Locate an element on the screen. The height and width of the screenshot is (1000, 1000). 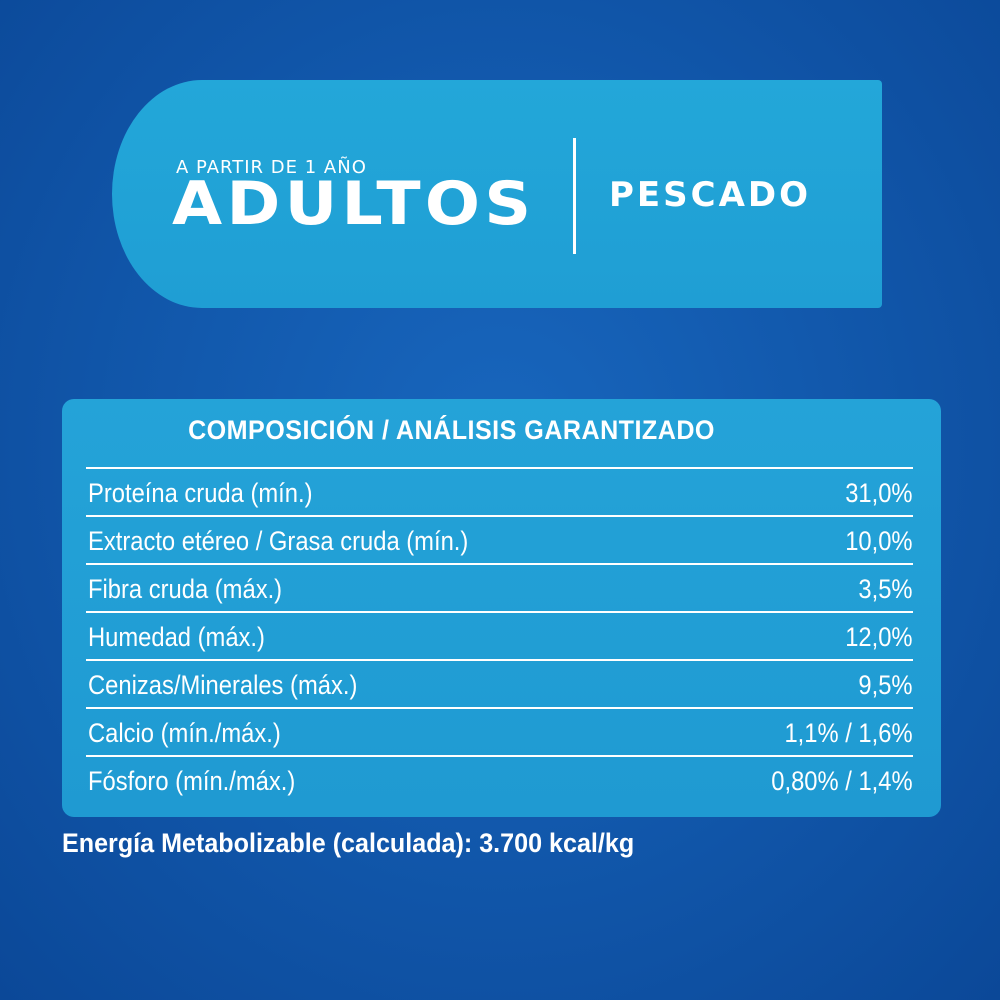
table-row: Fibra cruda (máx.) 3,5% is located at coordinates (499, 587).